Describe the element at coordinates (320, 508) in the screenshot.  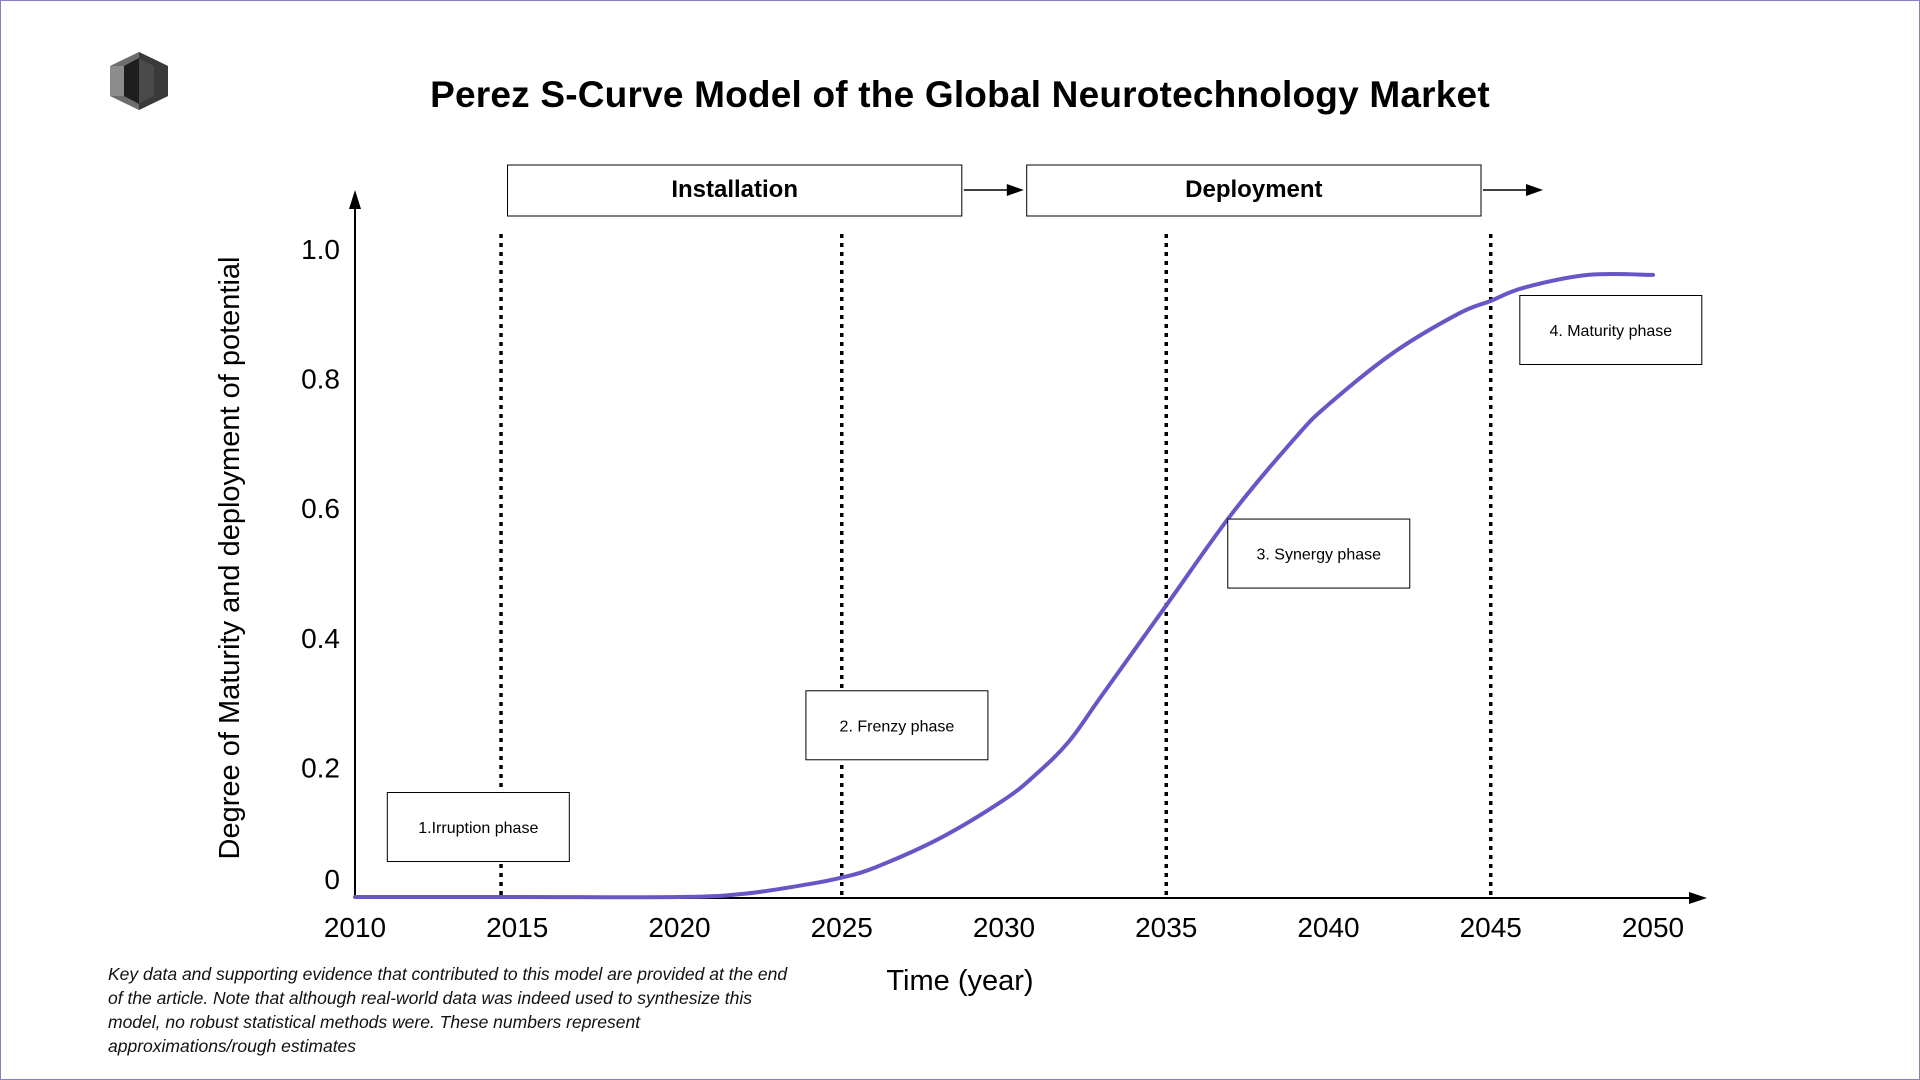
I see `y-tick-label: 0.6` at that location.